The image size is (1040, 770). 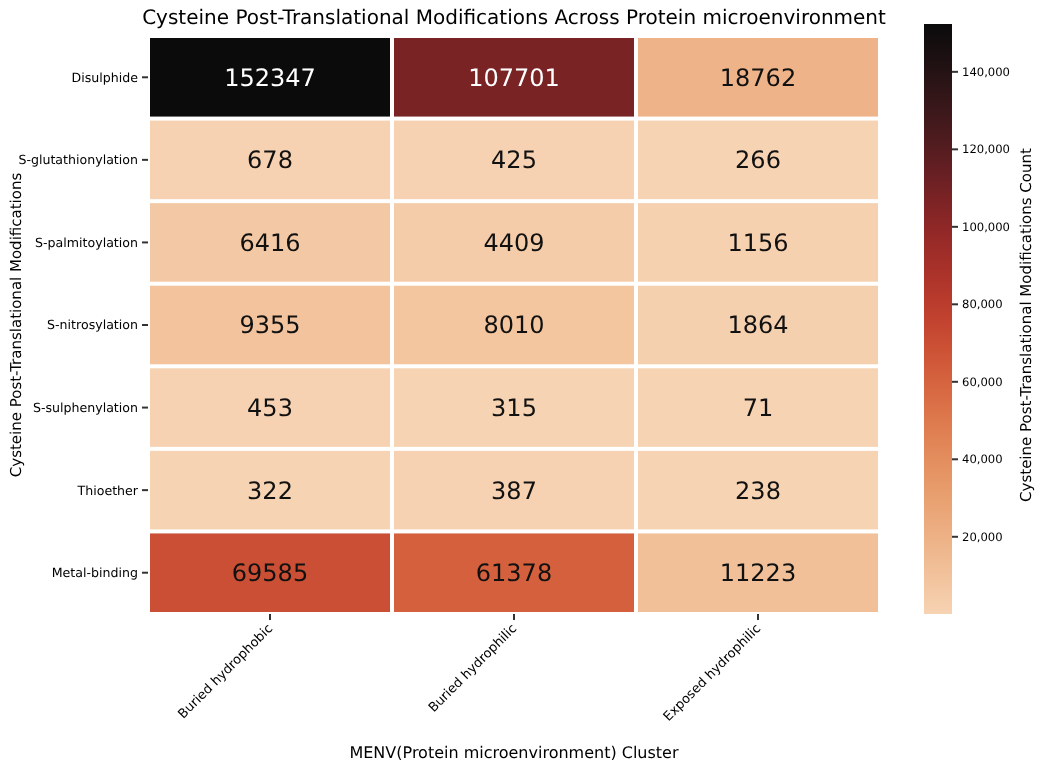 I want to click on data-label: 11223, so click(x=758, y=573).